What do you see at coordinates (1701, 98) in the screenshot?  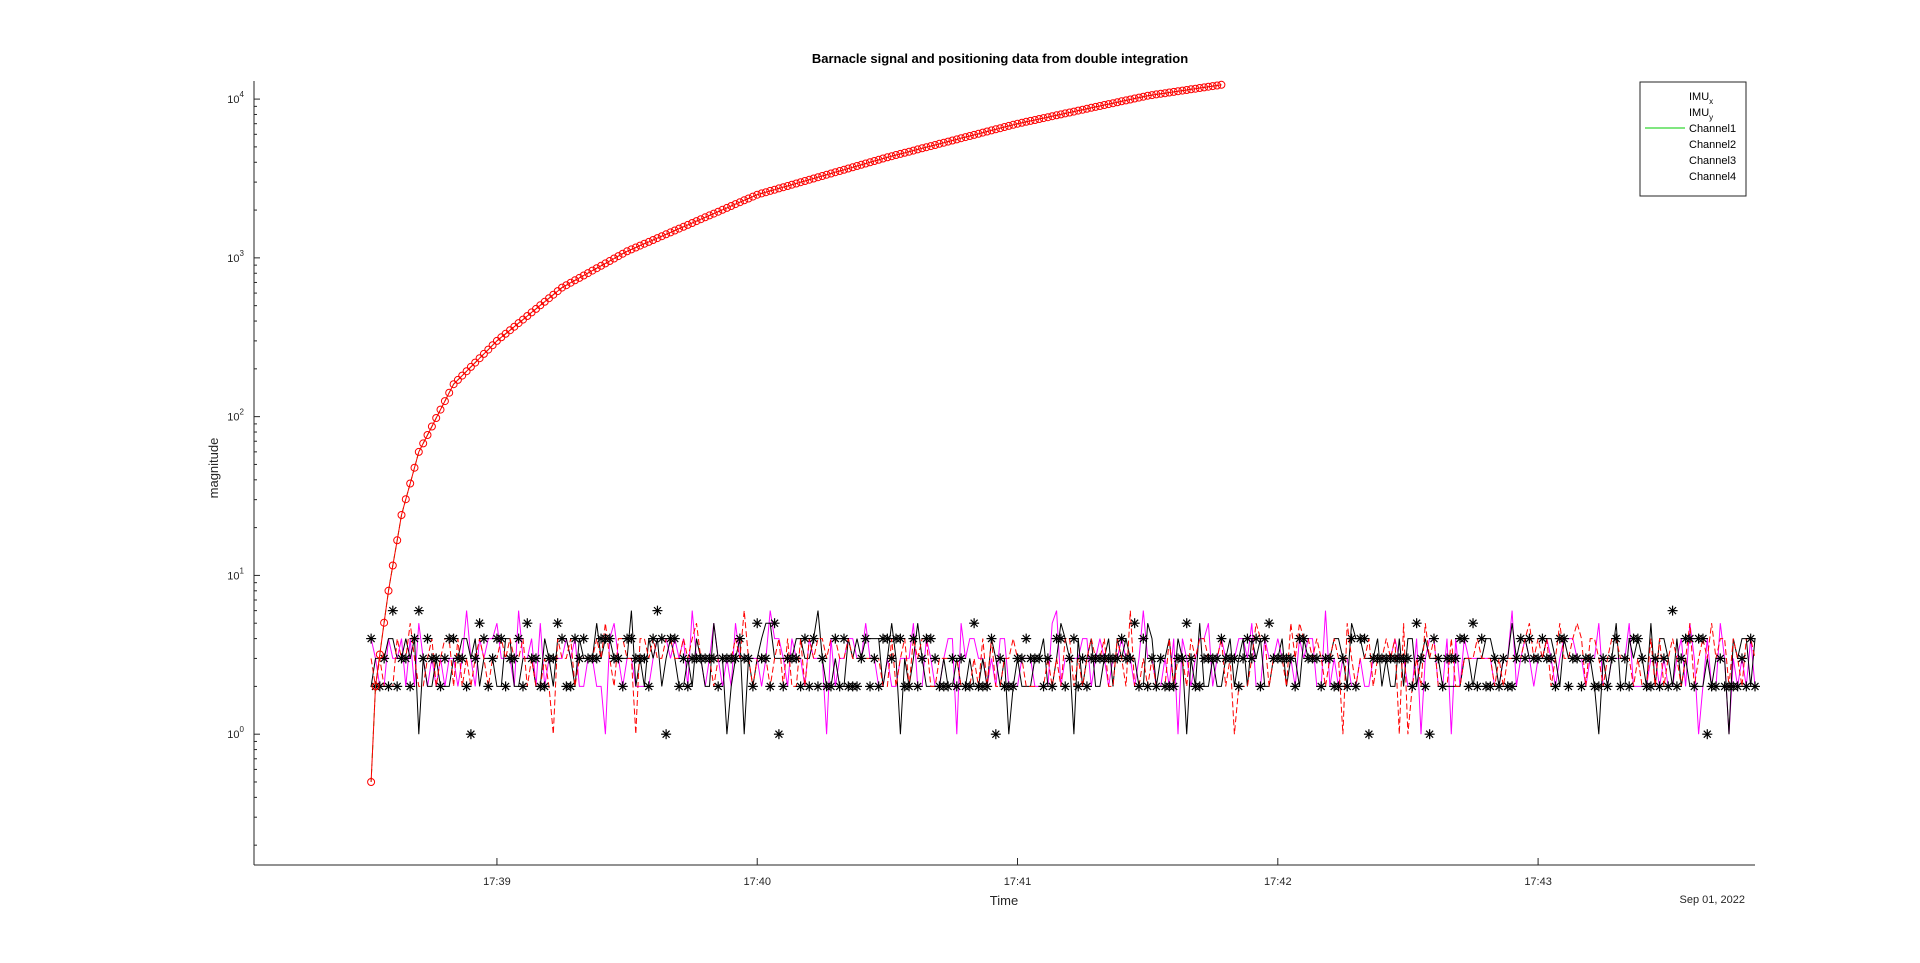 I see `legend-item: IMUx` at bounding box center [1701, 98].